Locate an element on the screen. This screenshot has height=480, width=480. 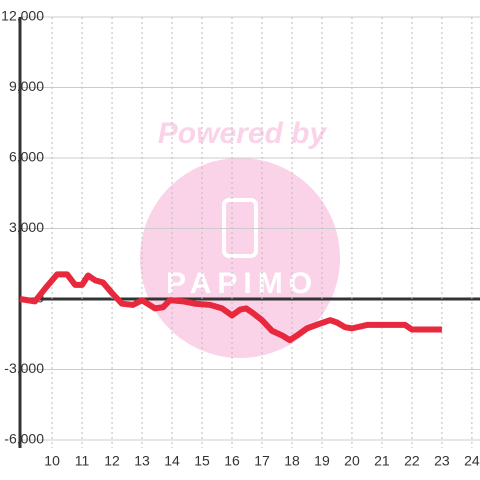
x-tick-label: 16 is located at coordinates (232, 461).